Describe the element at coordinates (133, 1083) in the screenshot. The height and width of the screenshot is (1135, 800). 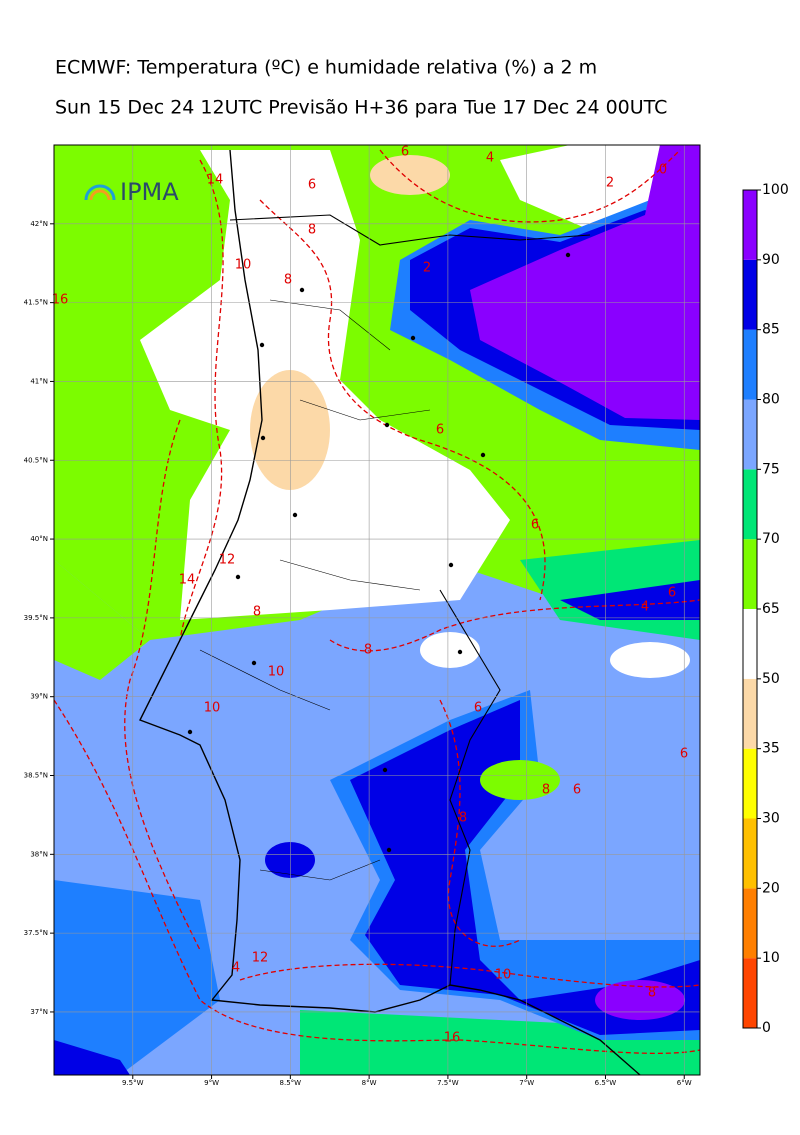
I see `x-tick-label: 9.5°W` at that location.